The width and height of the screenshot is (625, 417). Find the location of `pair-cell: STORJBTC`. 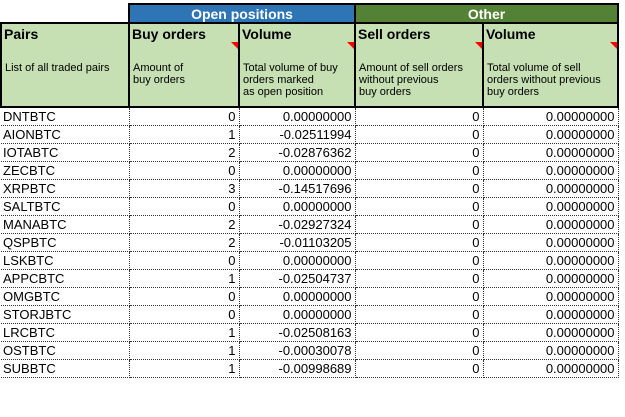

pair-cell: STORJBTC is located at coordinates (65, 314).